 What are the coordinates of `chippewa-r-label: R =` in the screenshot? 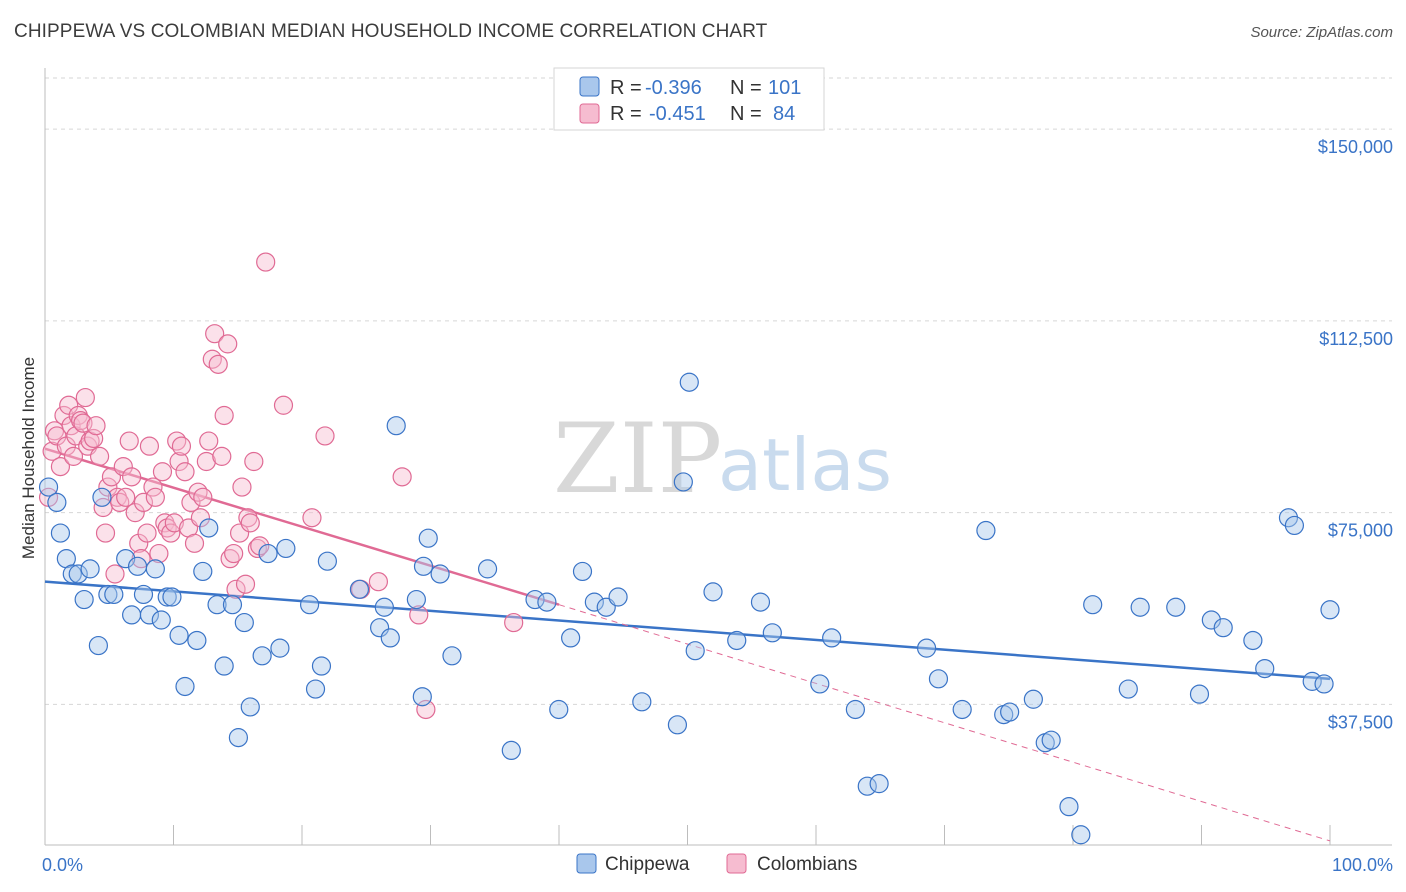 It's located at (626, 88).